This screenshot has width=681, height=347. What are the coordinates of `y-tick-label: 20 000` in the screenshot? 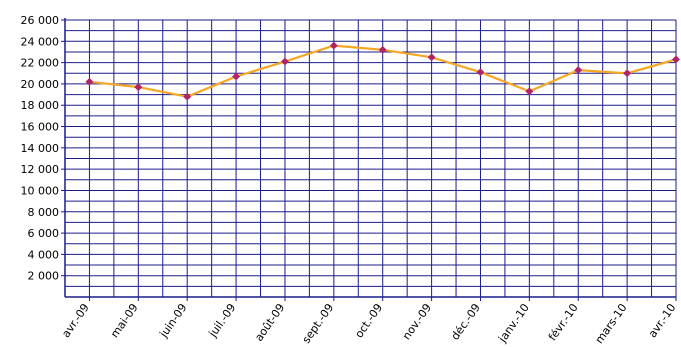 It's located at (40, 84).